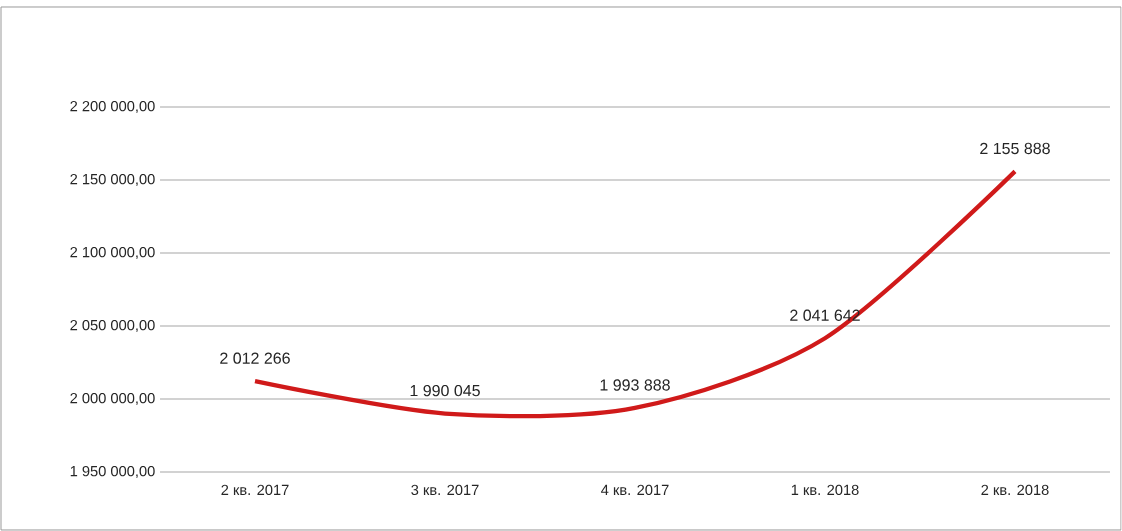 Image resolution: width=1122 pixels, height=531 pixels. Describe the element at coordinates (445, 490) in the screenshot. I see `x-tick-label: 3 кв. 2017` at that location.